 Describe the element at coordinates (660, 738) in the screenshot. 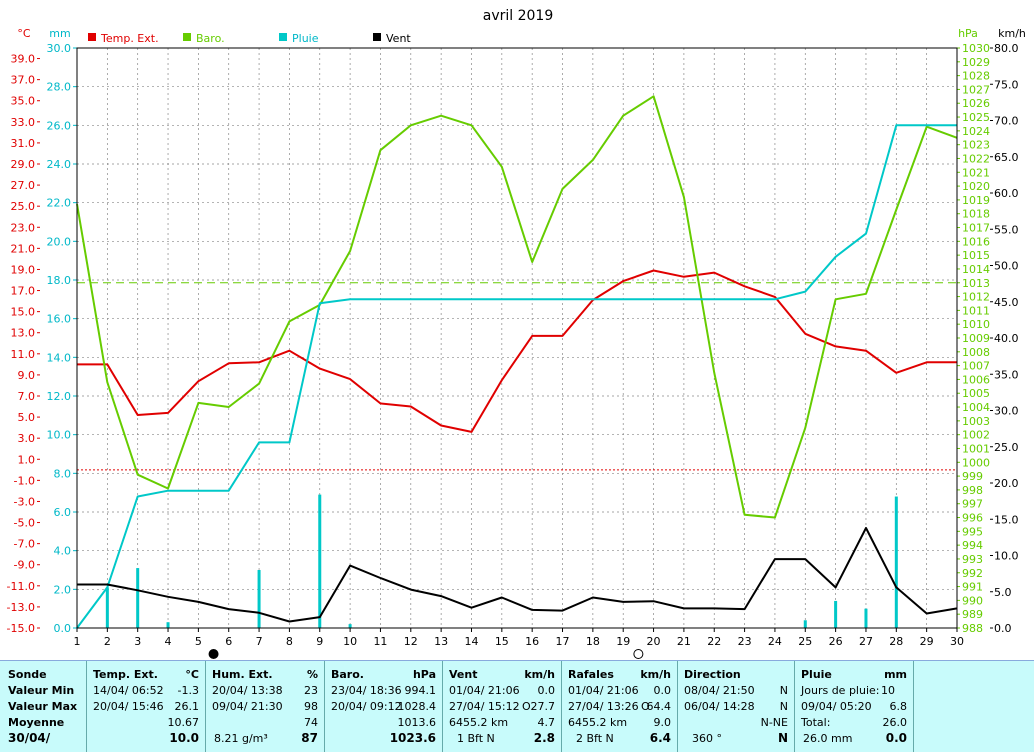

I see `rafales-last: 6.4` at that location.